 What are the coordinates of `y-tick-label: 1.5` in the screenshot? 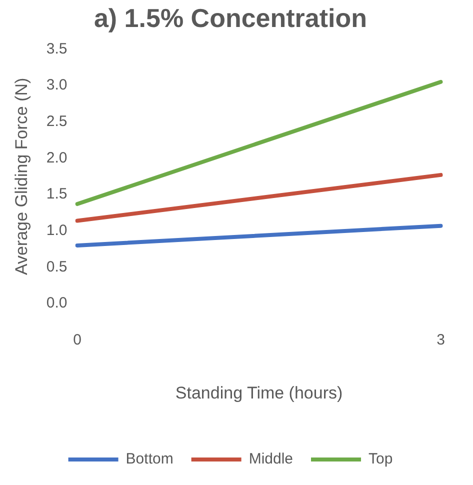 It's located at (57, 194).